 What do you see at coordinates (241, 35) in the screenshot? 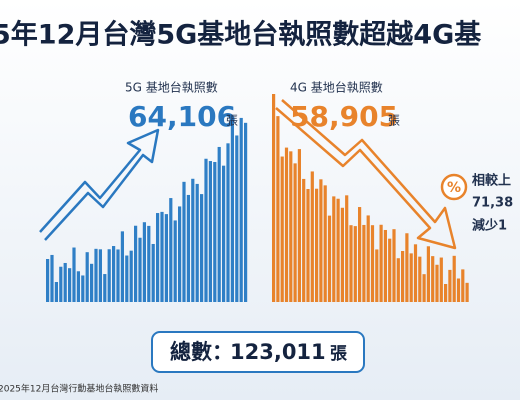
I see `title: 5年12月台灣5G基地台執照數超越4G基` at bounding box center [241, 35].